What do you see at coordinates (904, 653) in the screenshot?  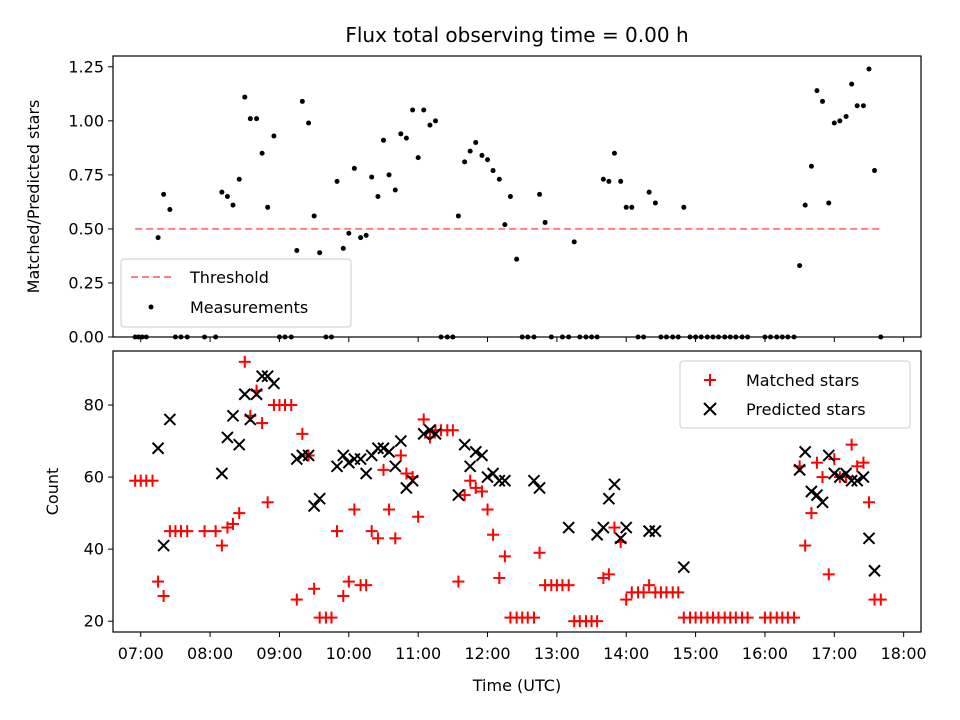 I see `bottom-x-tick-label: 18:00` at bounding box center [904, 653].